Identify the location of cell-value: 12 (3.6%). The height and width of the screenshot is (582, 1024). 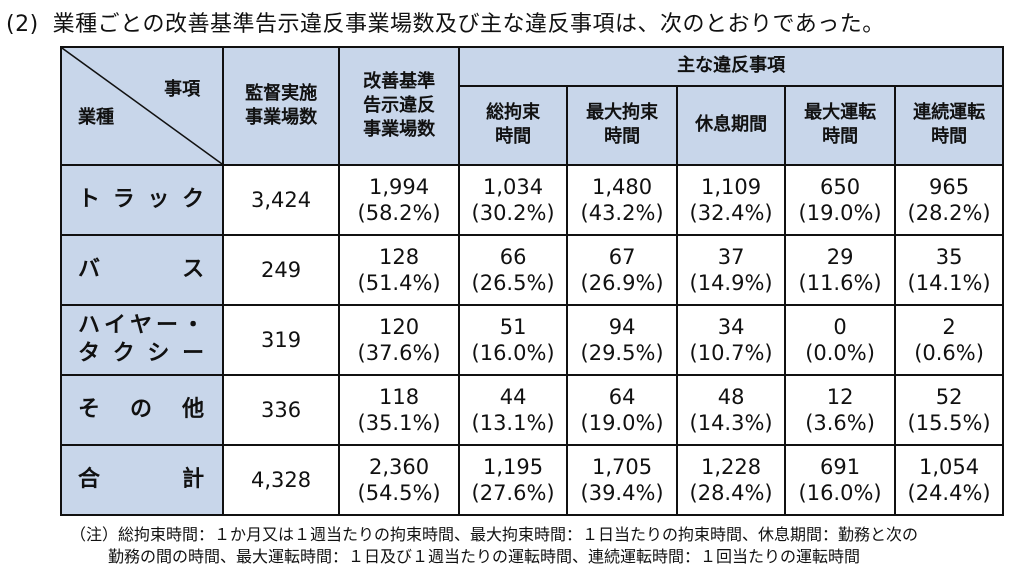
(840, 410).